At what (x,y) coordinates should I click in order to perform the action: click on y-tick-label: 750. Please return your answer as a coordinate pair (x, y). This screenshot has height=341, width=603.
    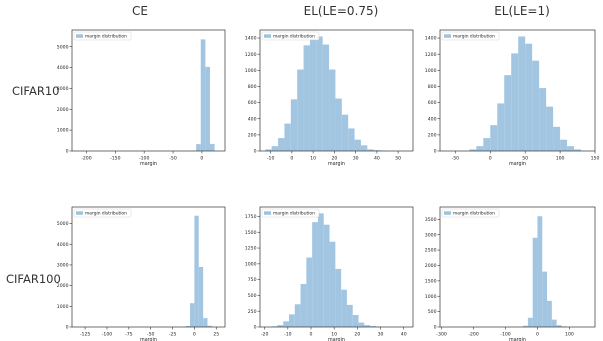
    Looking at the image, I should click on (252, 280).